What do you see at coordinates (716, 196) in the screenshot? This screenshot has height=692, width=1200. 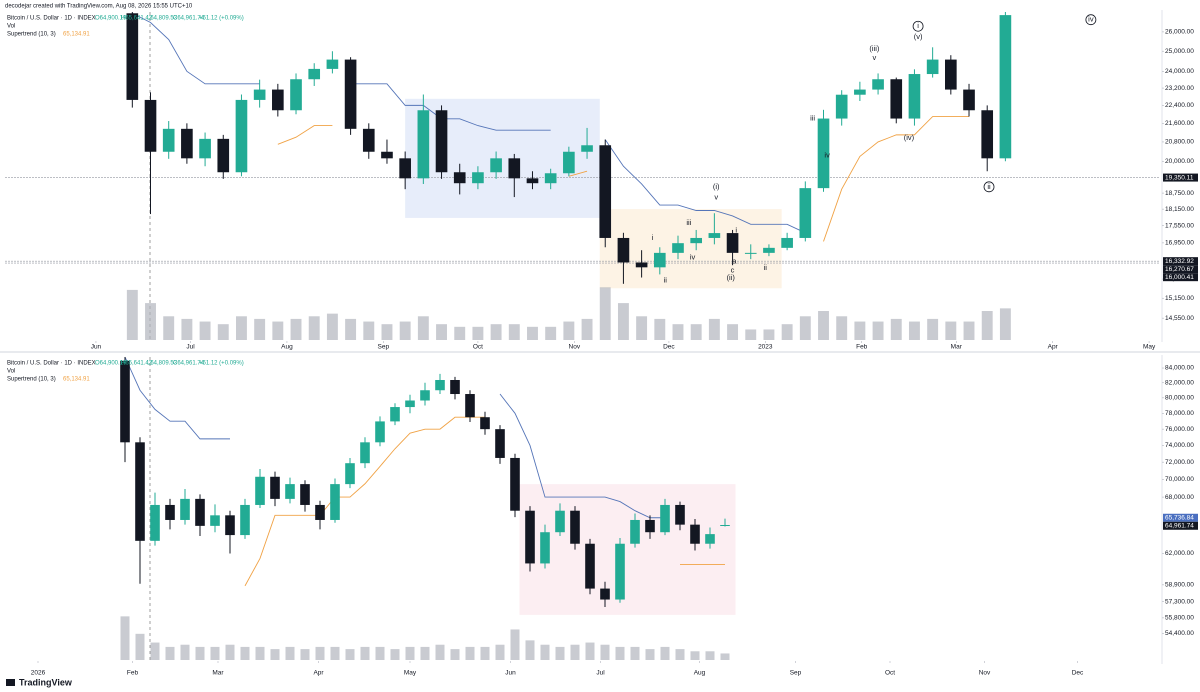 I see `wave-label: v` at bounding box center [716, 196].